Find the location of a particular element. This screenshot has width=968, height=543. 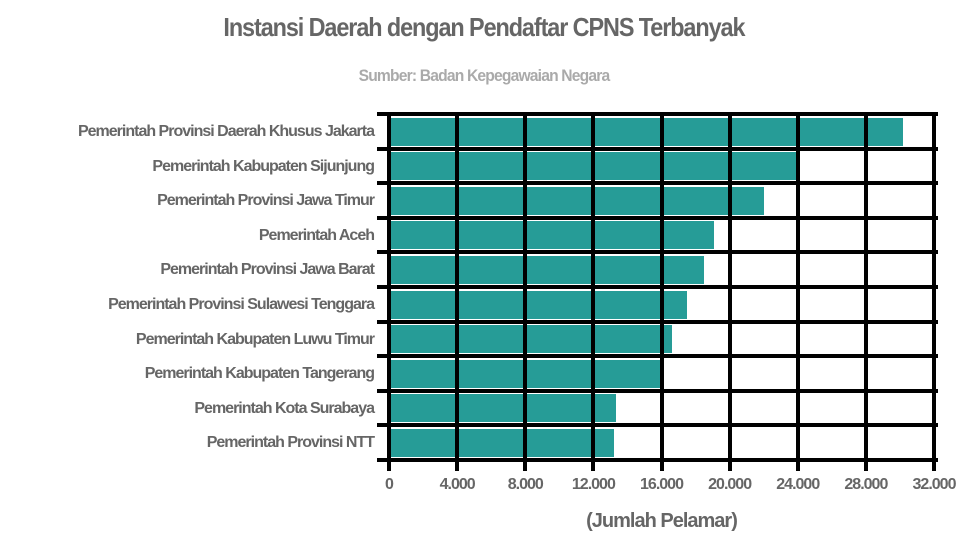

chart-subtitle: Sumber: Badan Kepegawaian Negara is located at coordinates (484, 75).